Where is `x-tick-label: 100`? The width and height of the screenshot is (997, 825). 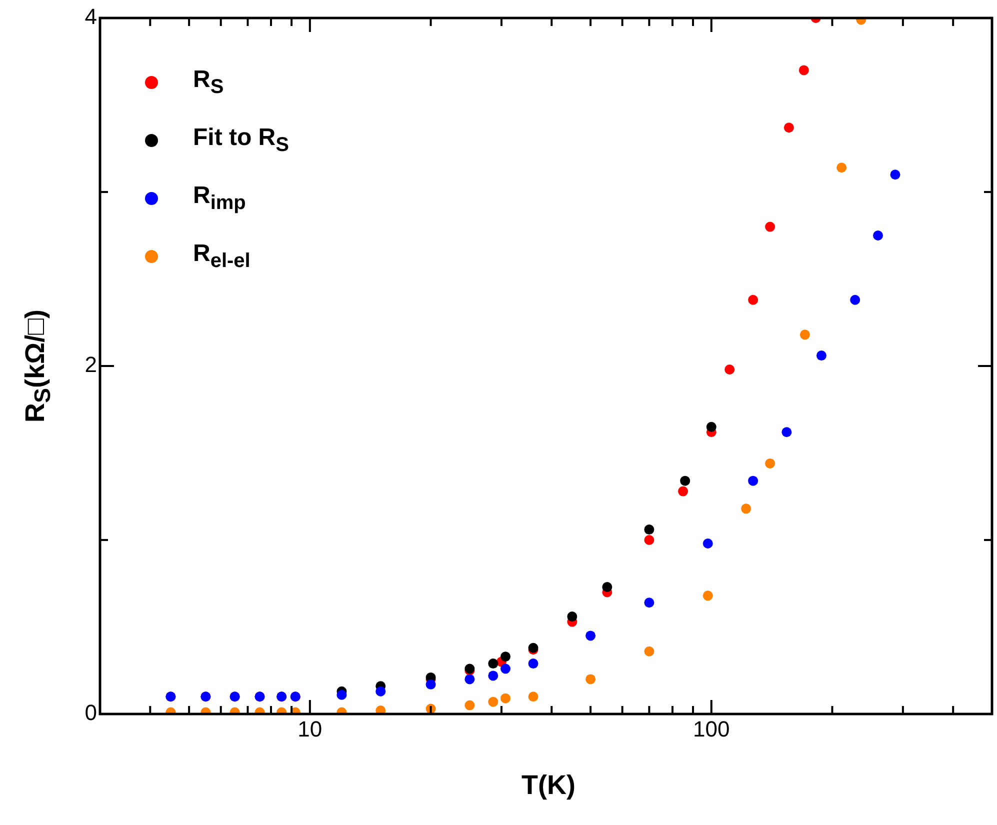
x-tick-label: 100 is located at coordinates (711, 729).